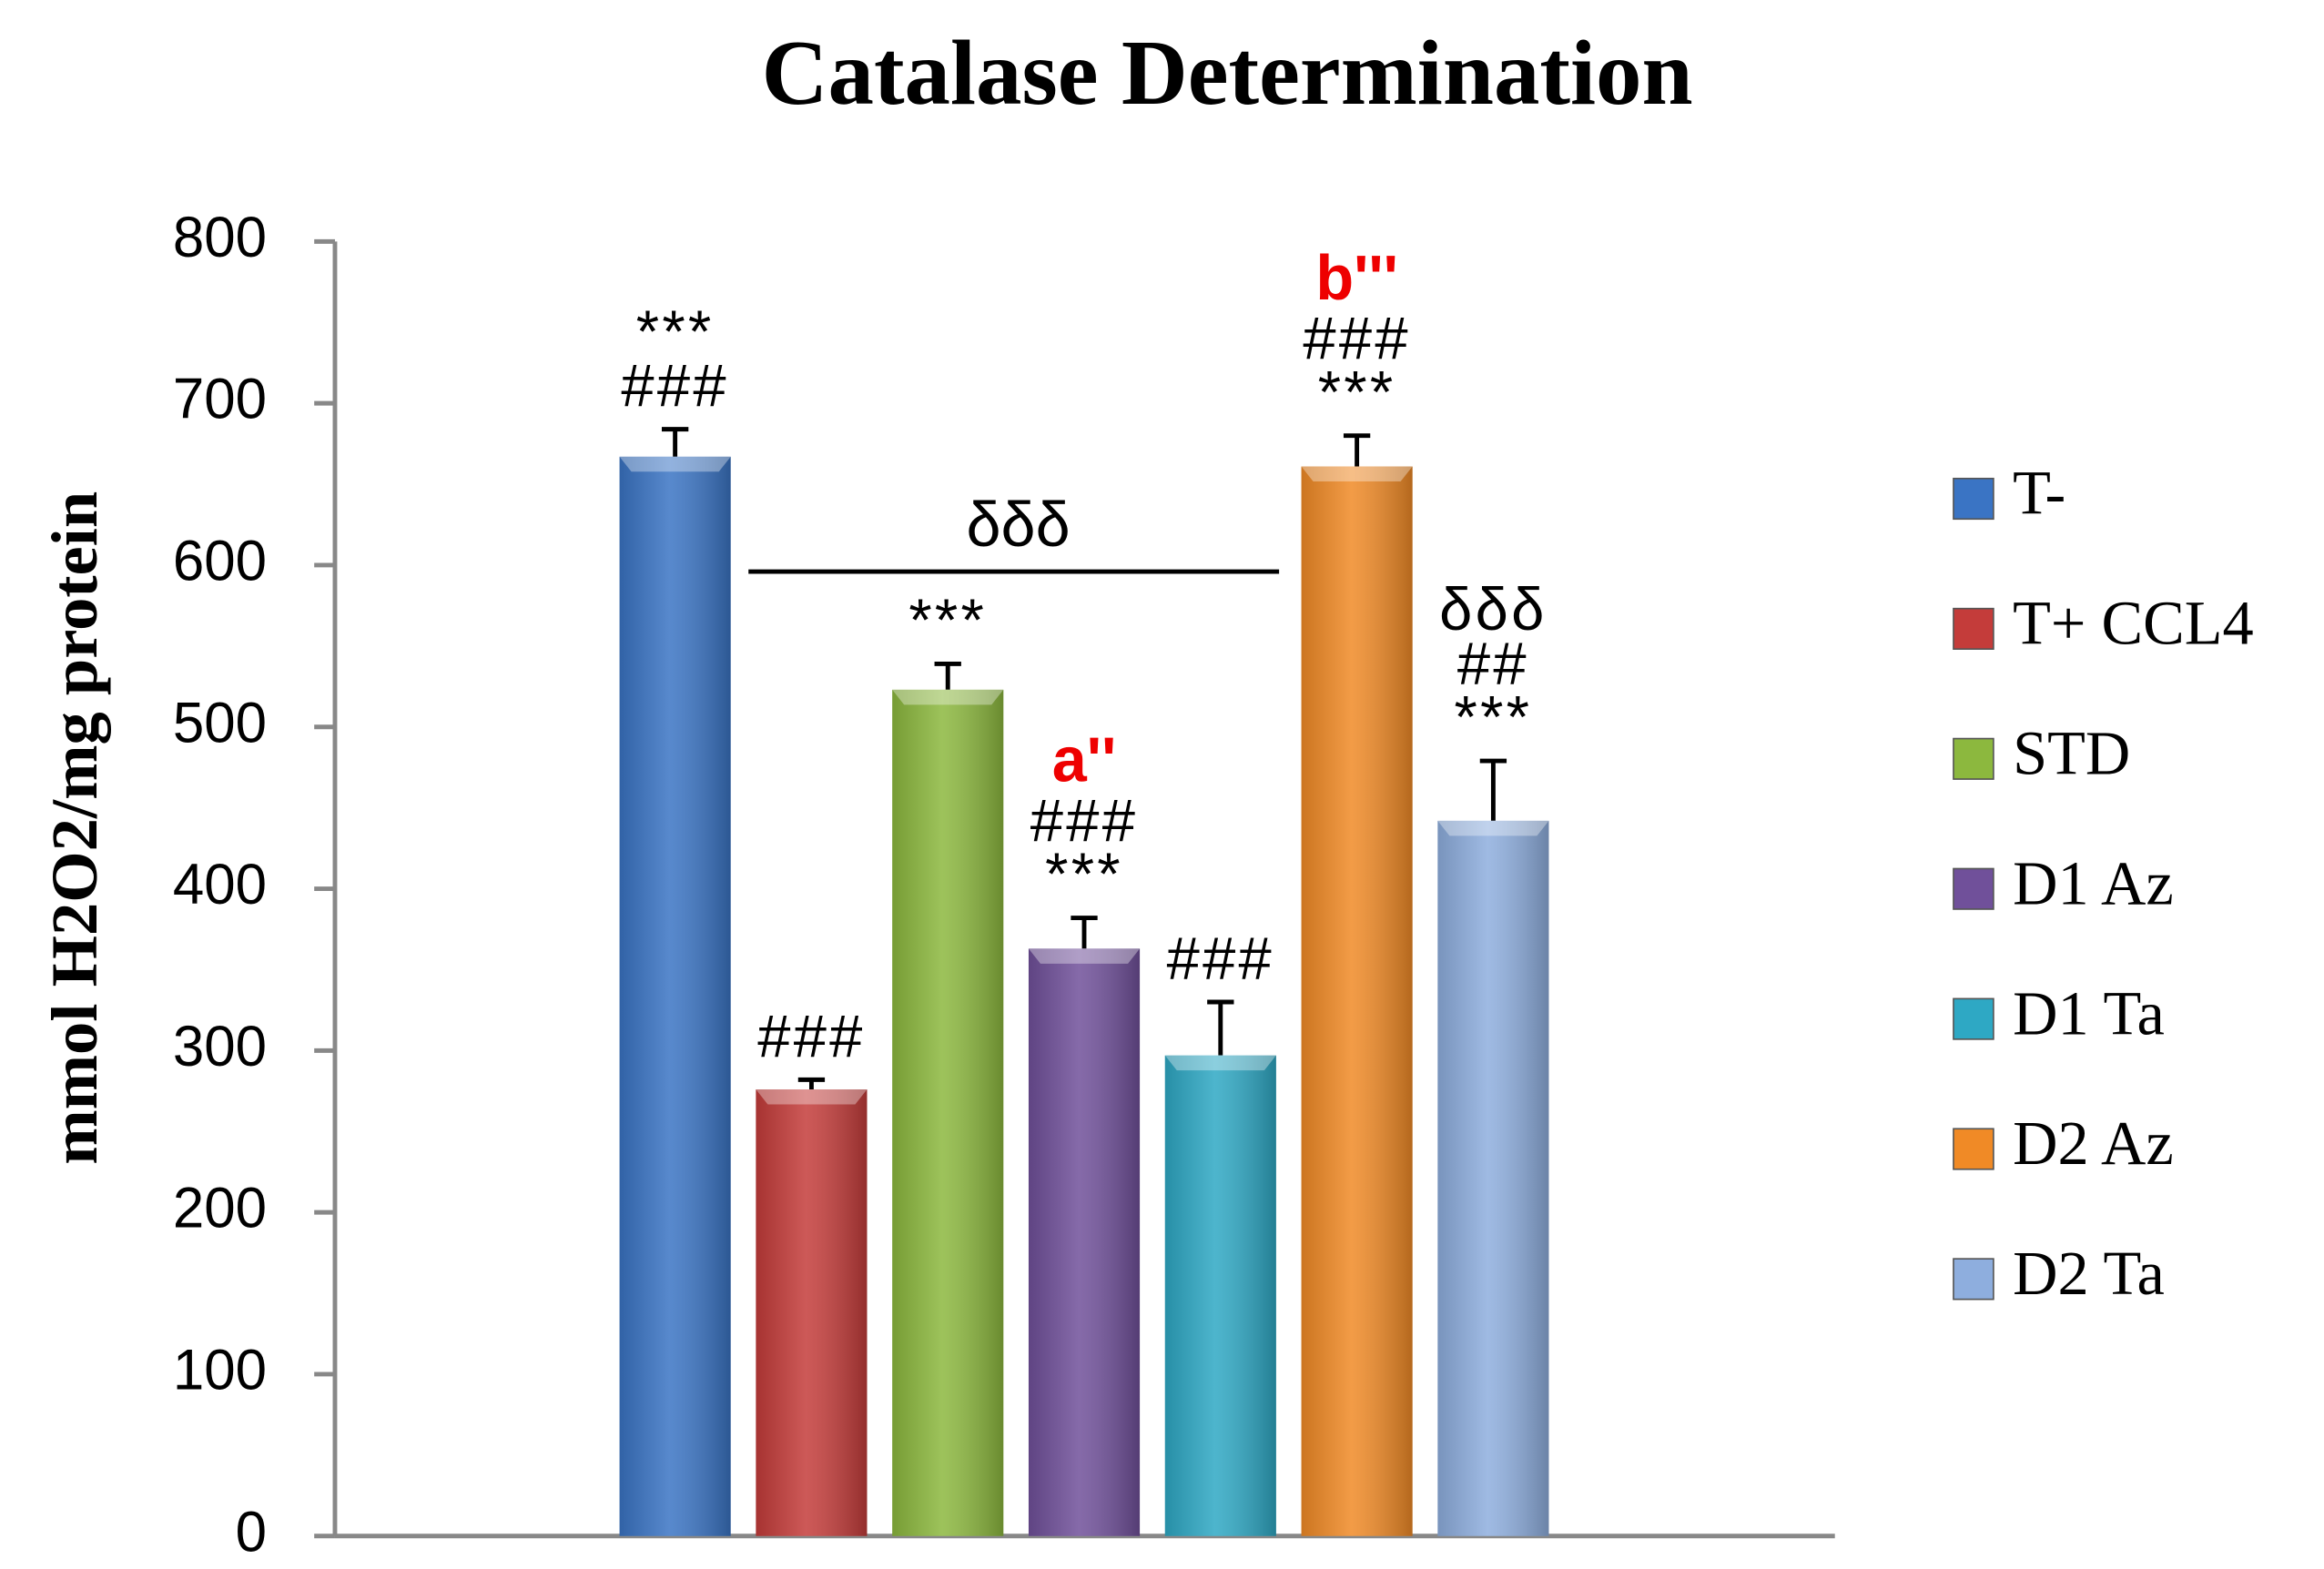 The width and height of the screenshot is (2324, 1569). I want to click on legend-label: D1 Ta, so click(2089, 1013).